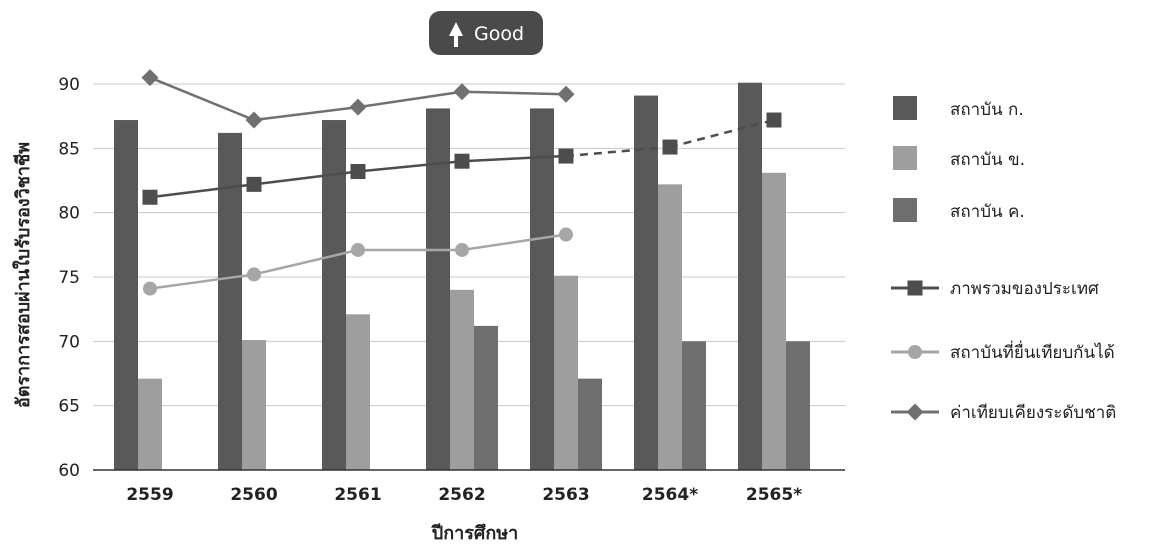 The image size is (1151, 549). Describe the element at coordinates (69, 149) in the screenshot. I see `y-tick-label: 85` at that location.